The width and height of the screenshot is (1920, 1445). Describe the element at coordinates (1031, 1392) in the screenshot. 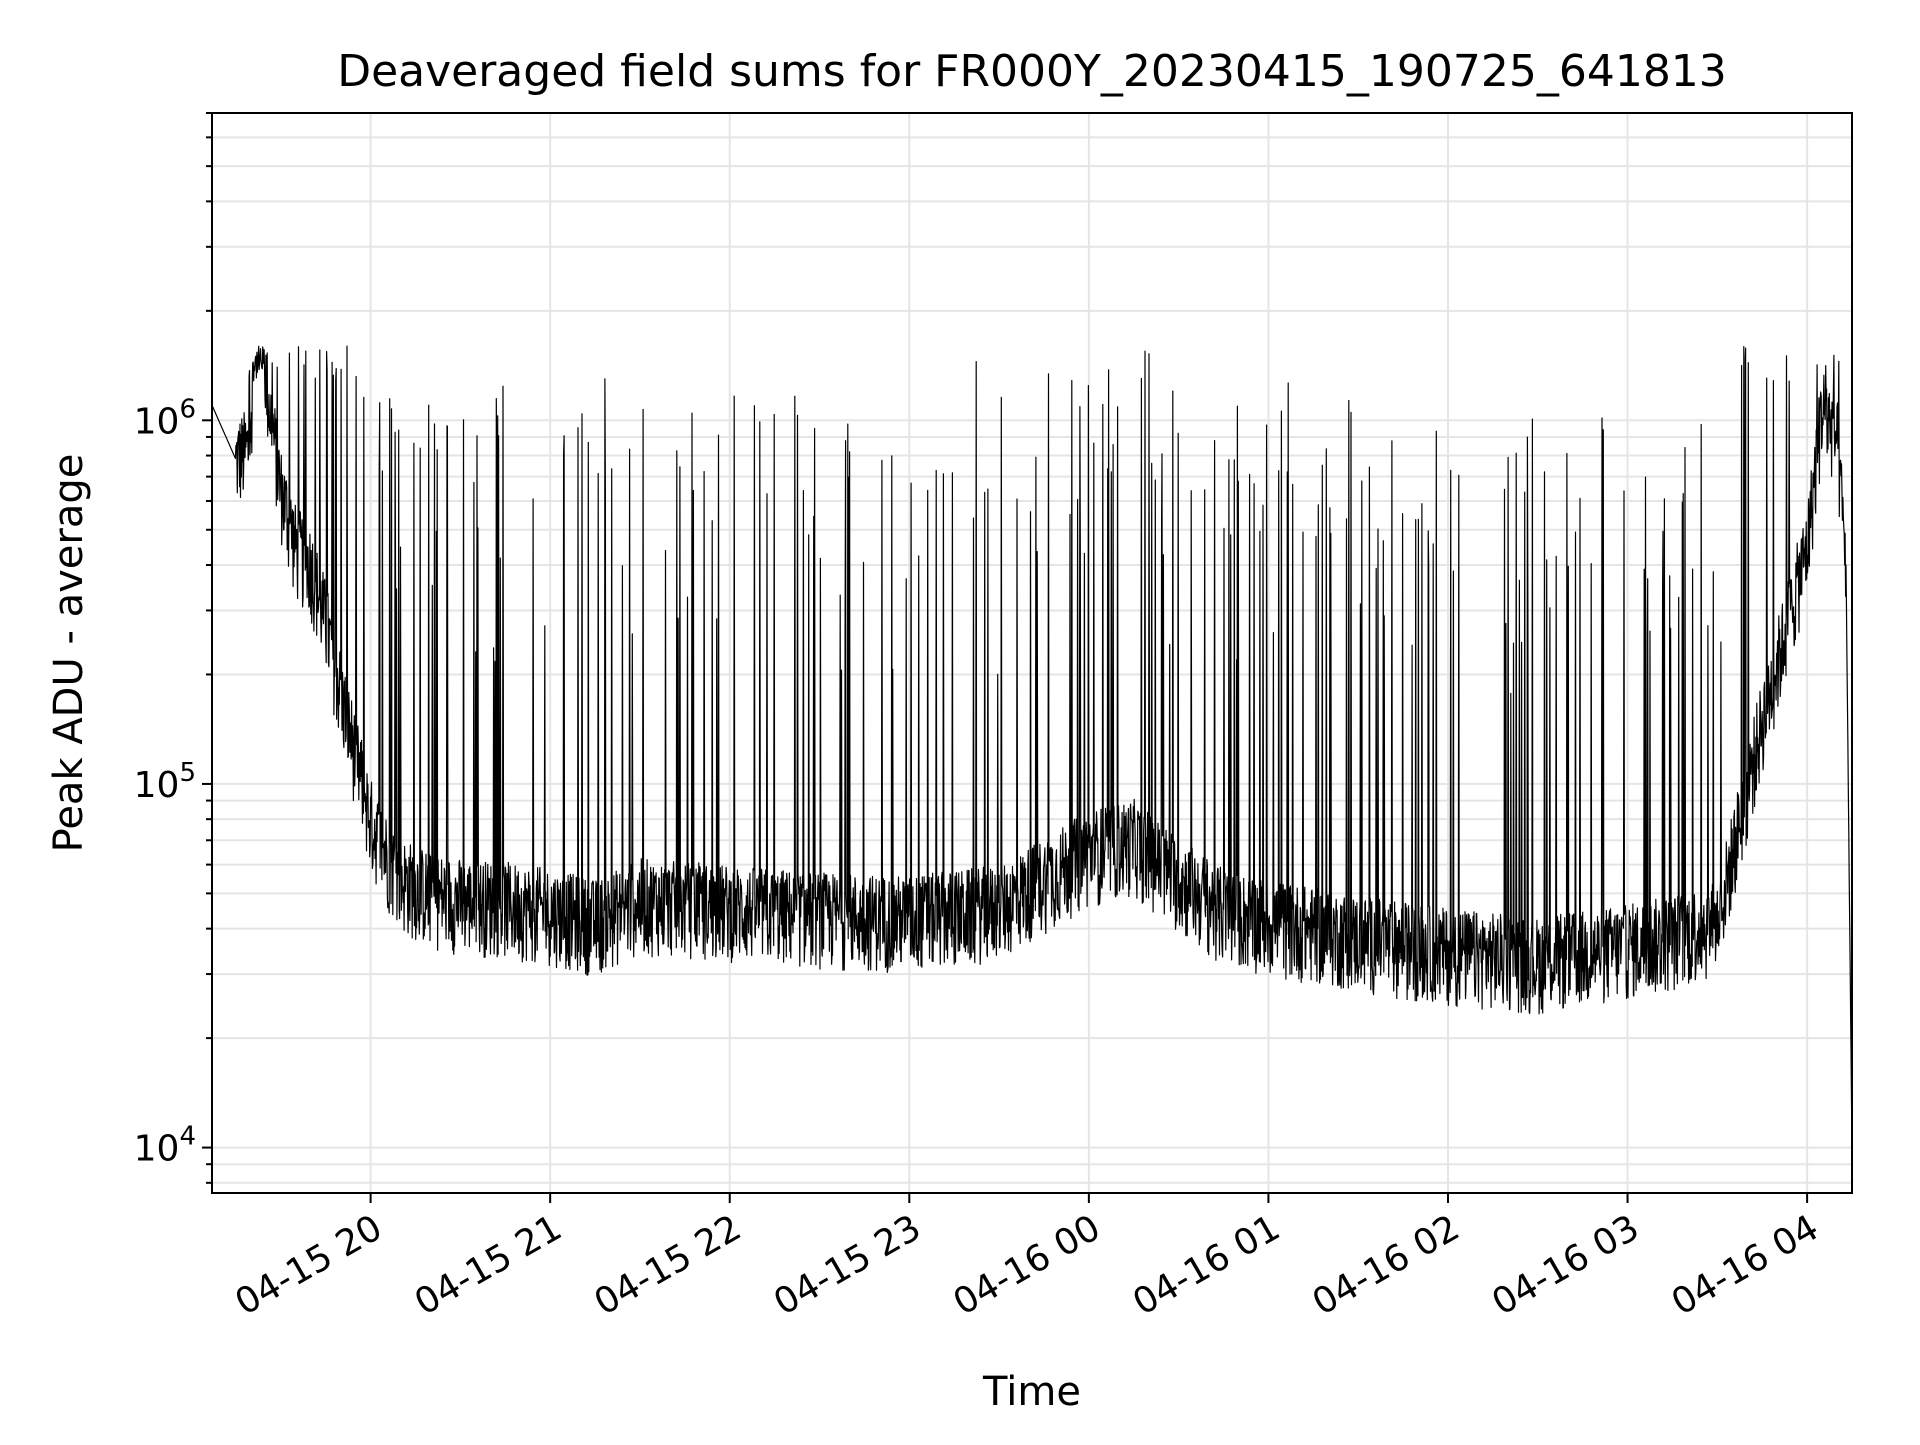

I see `x-axis-label: Time` at that location.